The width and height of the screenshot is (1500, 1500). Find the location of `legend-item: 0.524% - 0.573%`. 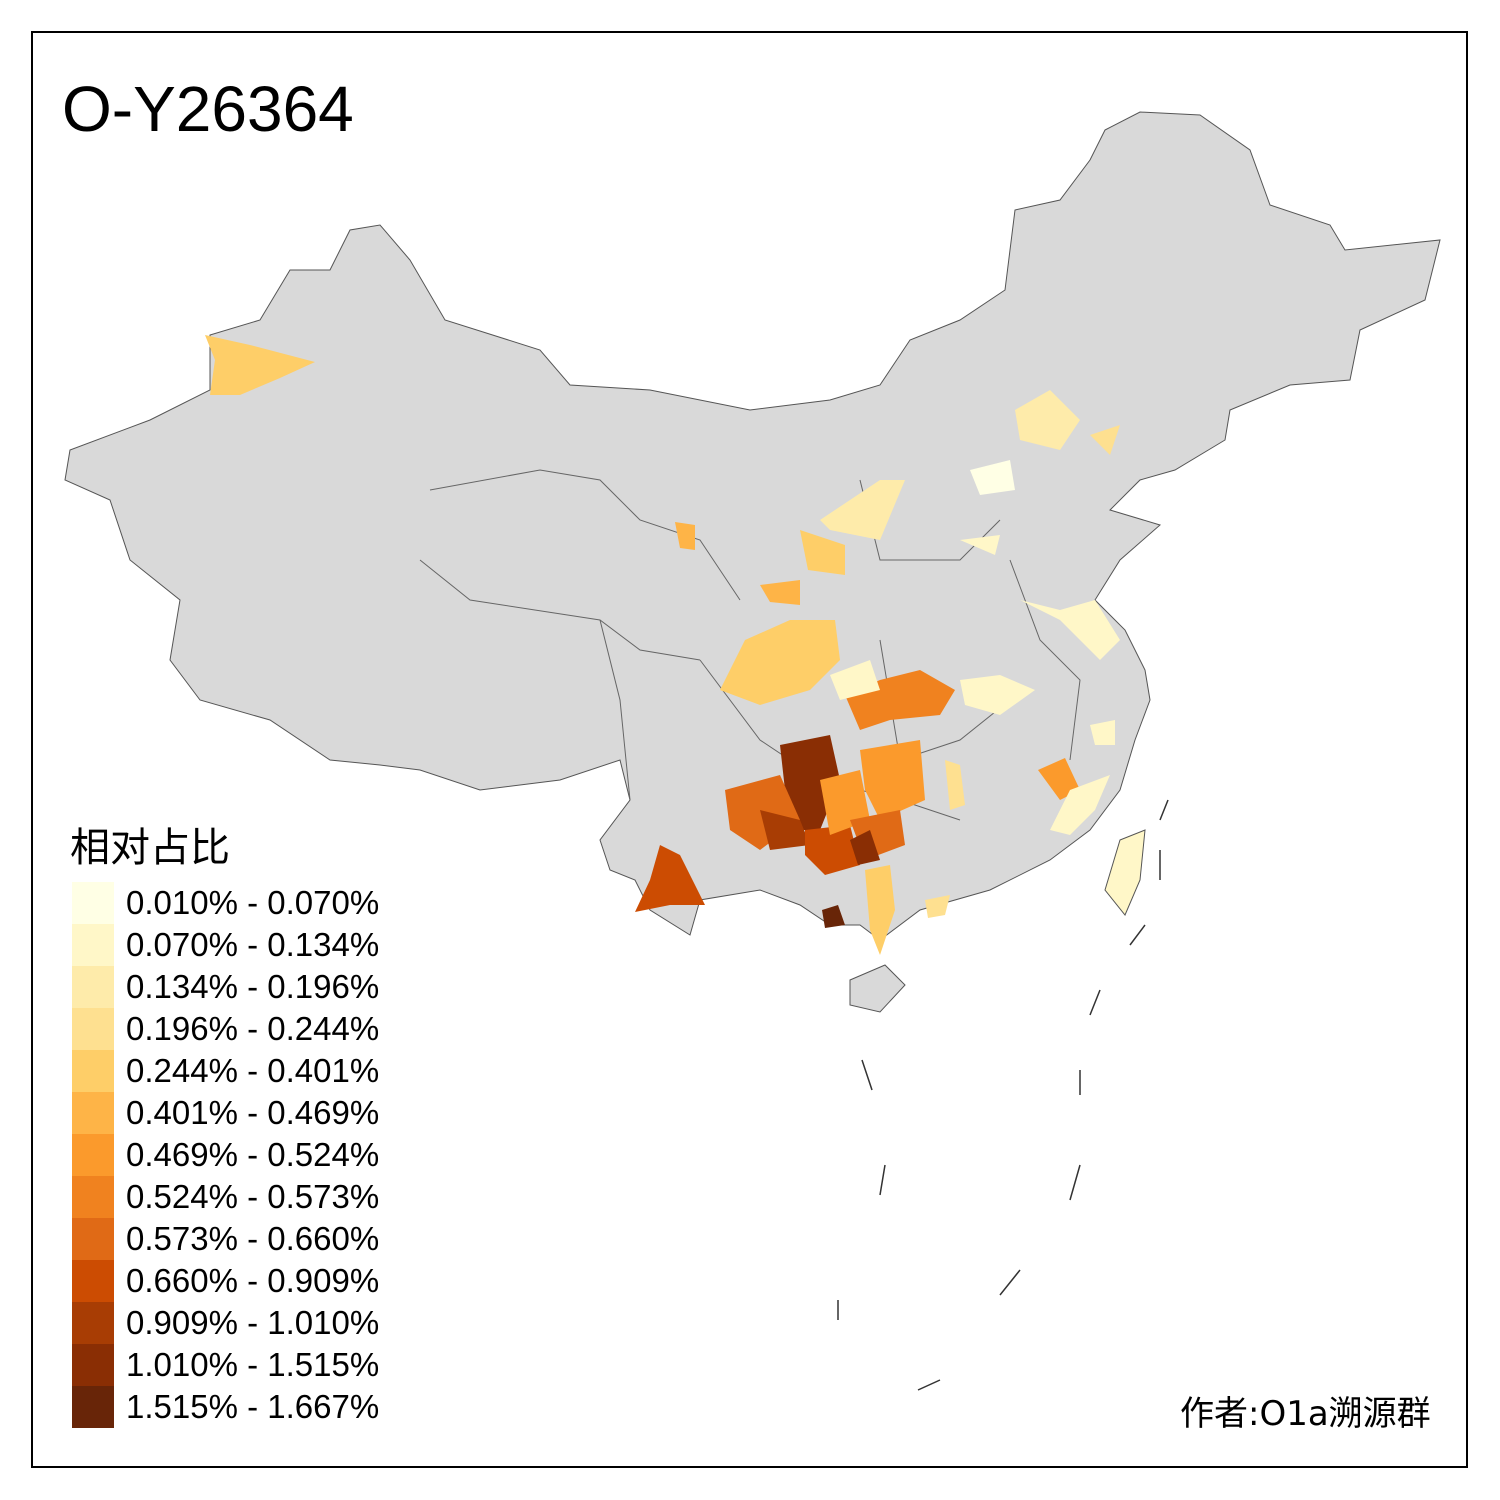

legend-item: 0.524% - 0.573% is located at coordinates (225, 1197).